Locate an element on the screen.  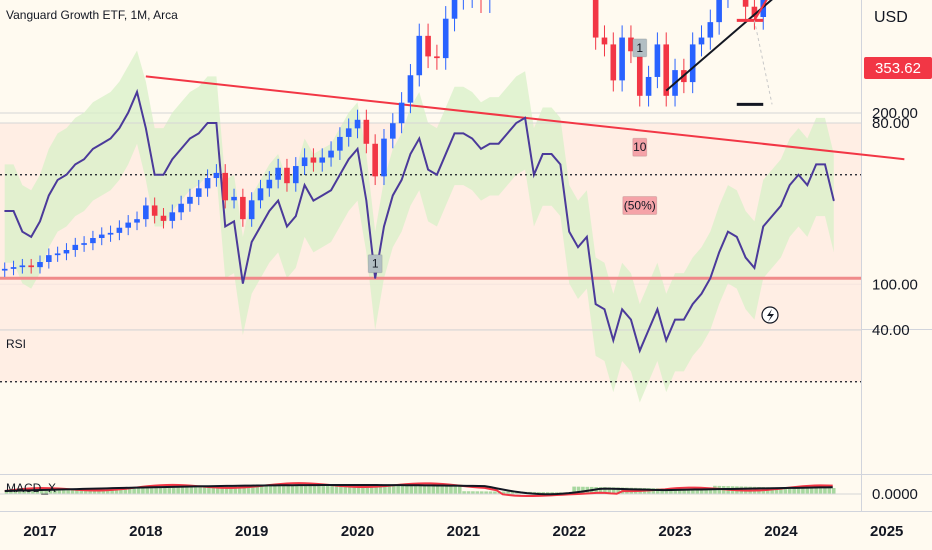
wave-badge-label: 10 is located at coordinates (640, 147).